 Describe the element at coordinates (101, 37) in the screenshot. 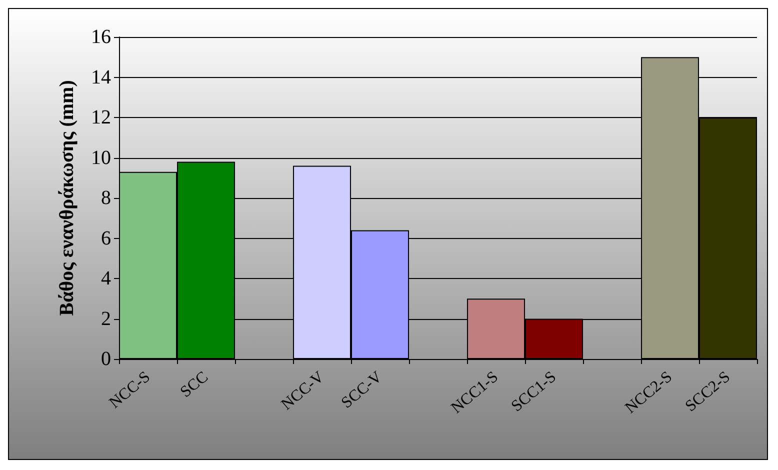

I see `y-tick-label: 16` at that location.